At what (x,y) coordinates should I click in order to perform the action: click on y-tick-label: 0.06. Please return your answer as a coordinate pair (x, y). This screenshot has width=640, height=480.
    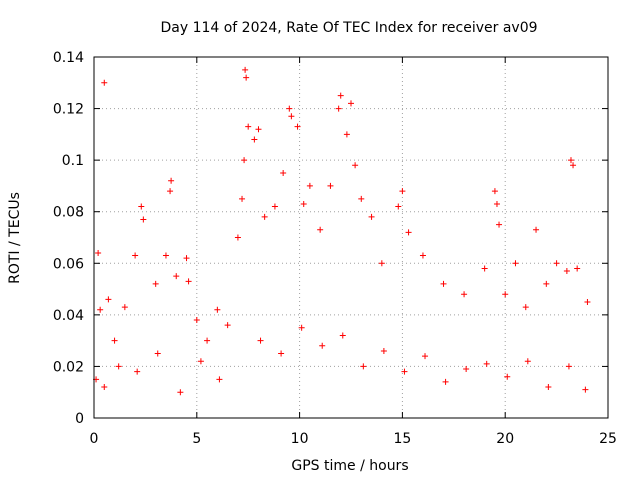
    Looking at the image, I should click on (68, 264).